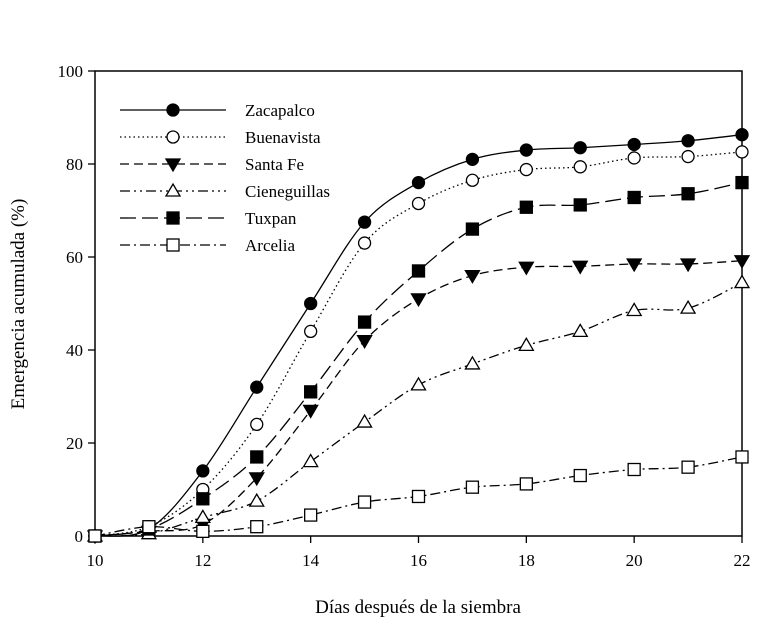  What do you see at coordinates (173, 189) in the screenshot?
I see `legend-marker-cieneguillas` at bounding box center [173, 189].